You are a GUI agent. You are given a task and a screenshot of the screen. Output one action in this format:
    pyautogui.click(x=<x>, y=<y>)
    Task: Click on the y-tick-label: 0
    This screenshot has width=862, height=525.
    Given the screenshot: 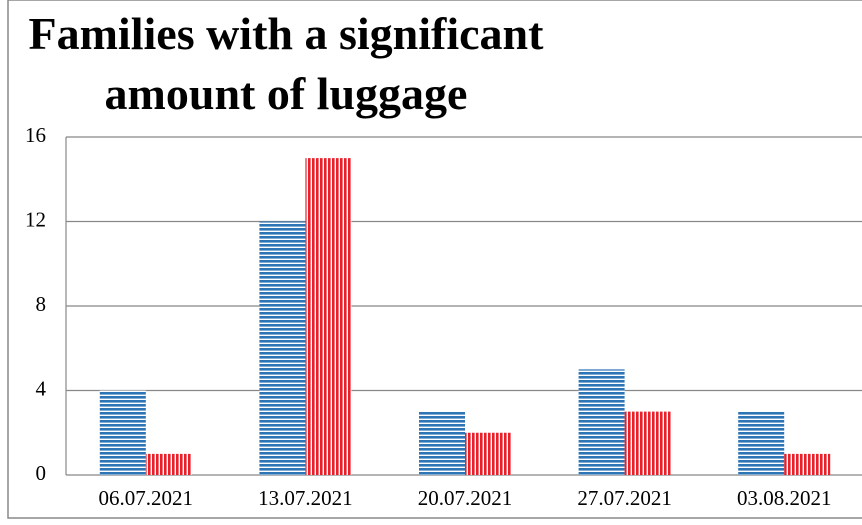 What is the action you would take?
    pyautogui.click(x=41, y=473)
    